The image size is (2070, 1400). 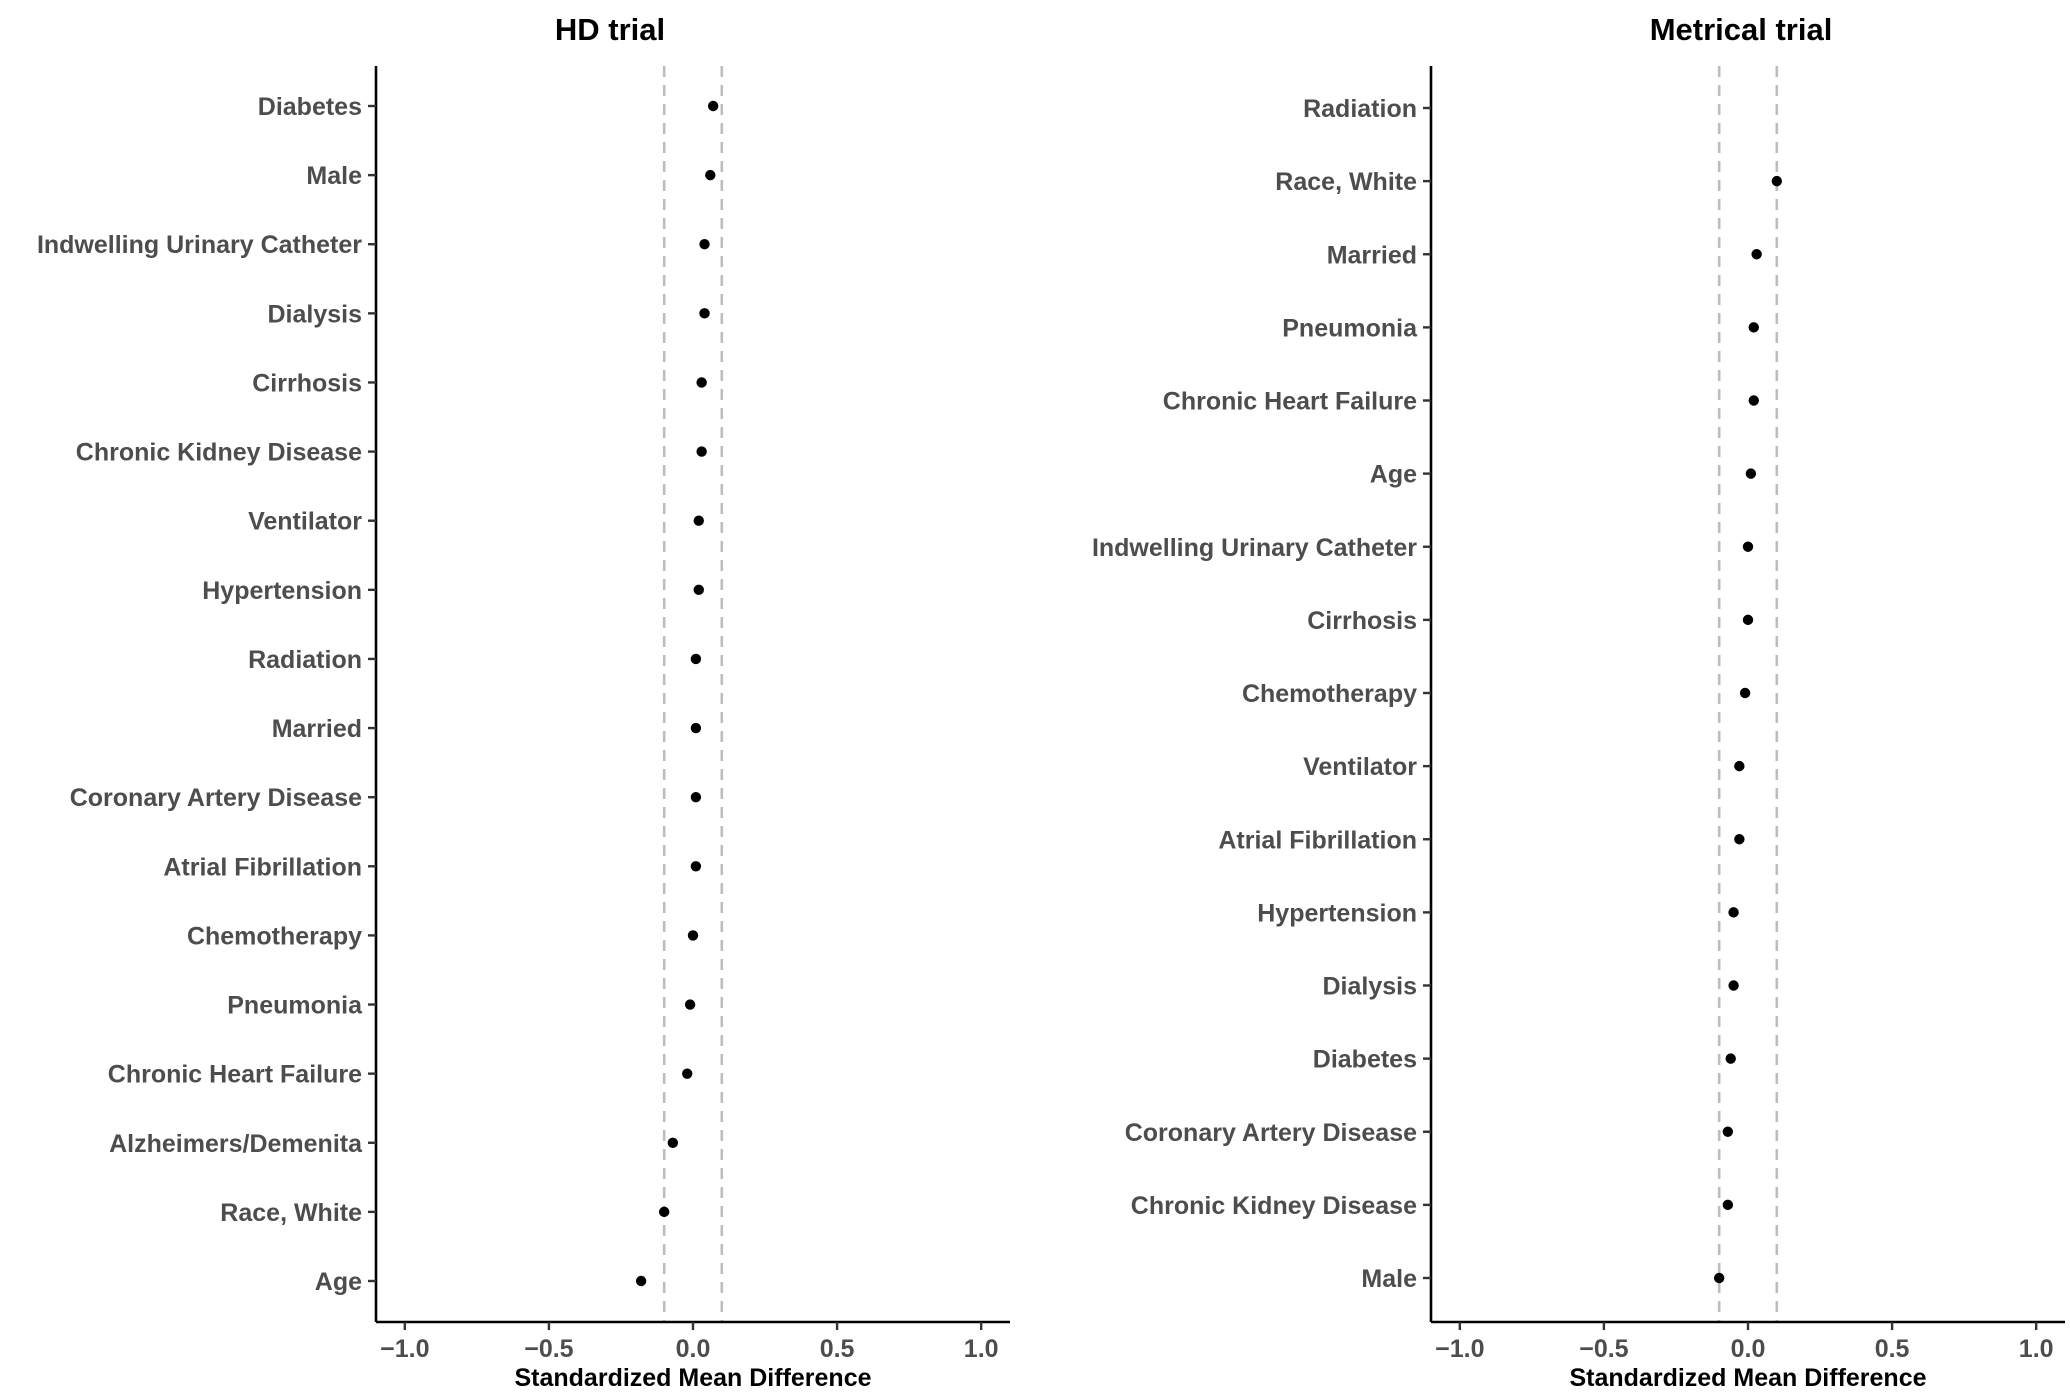 What do you see at coordinates (610, 29) in the screenshot?
I see `panel-title: HD trial` at bounding box center [610, 29].